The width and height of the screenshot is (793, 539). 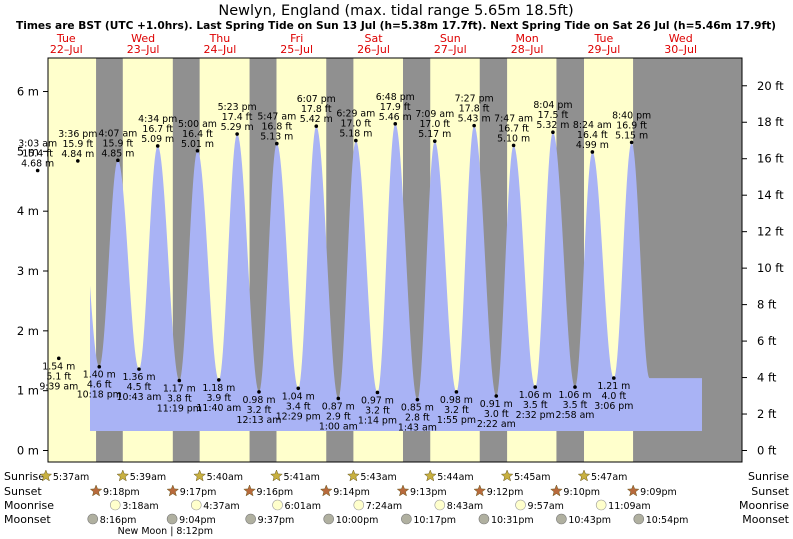 I want to click on y-tick-label-ft: 14 ft, so click(x=770, y=195).